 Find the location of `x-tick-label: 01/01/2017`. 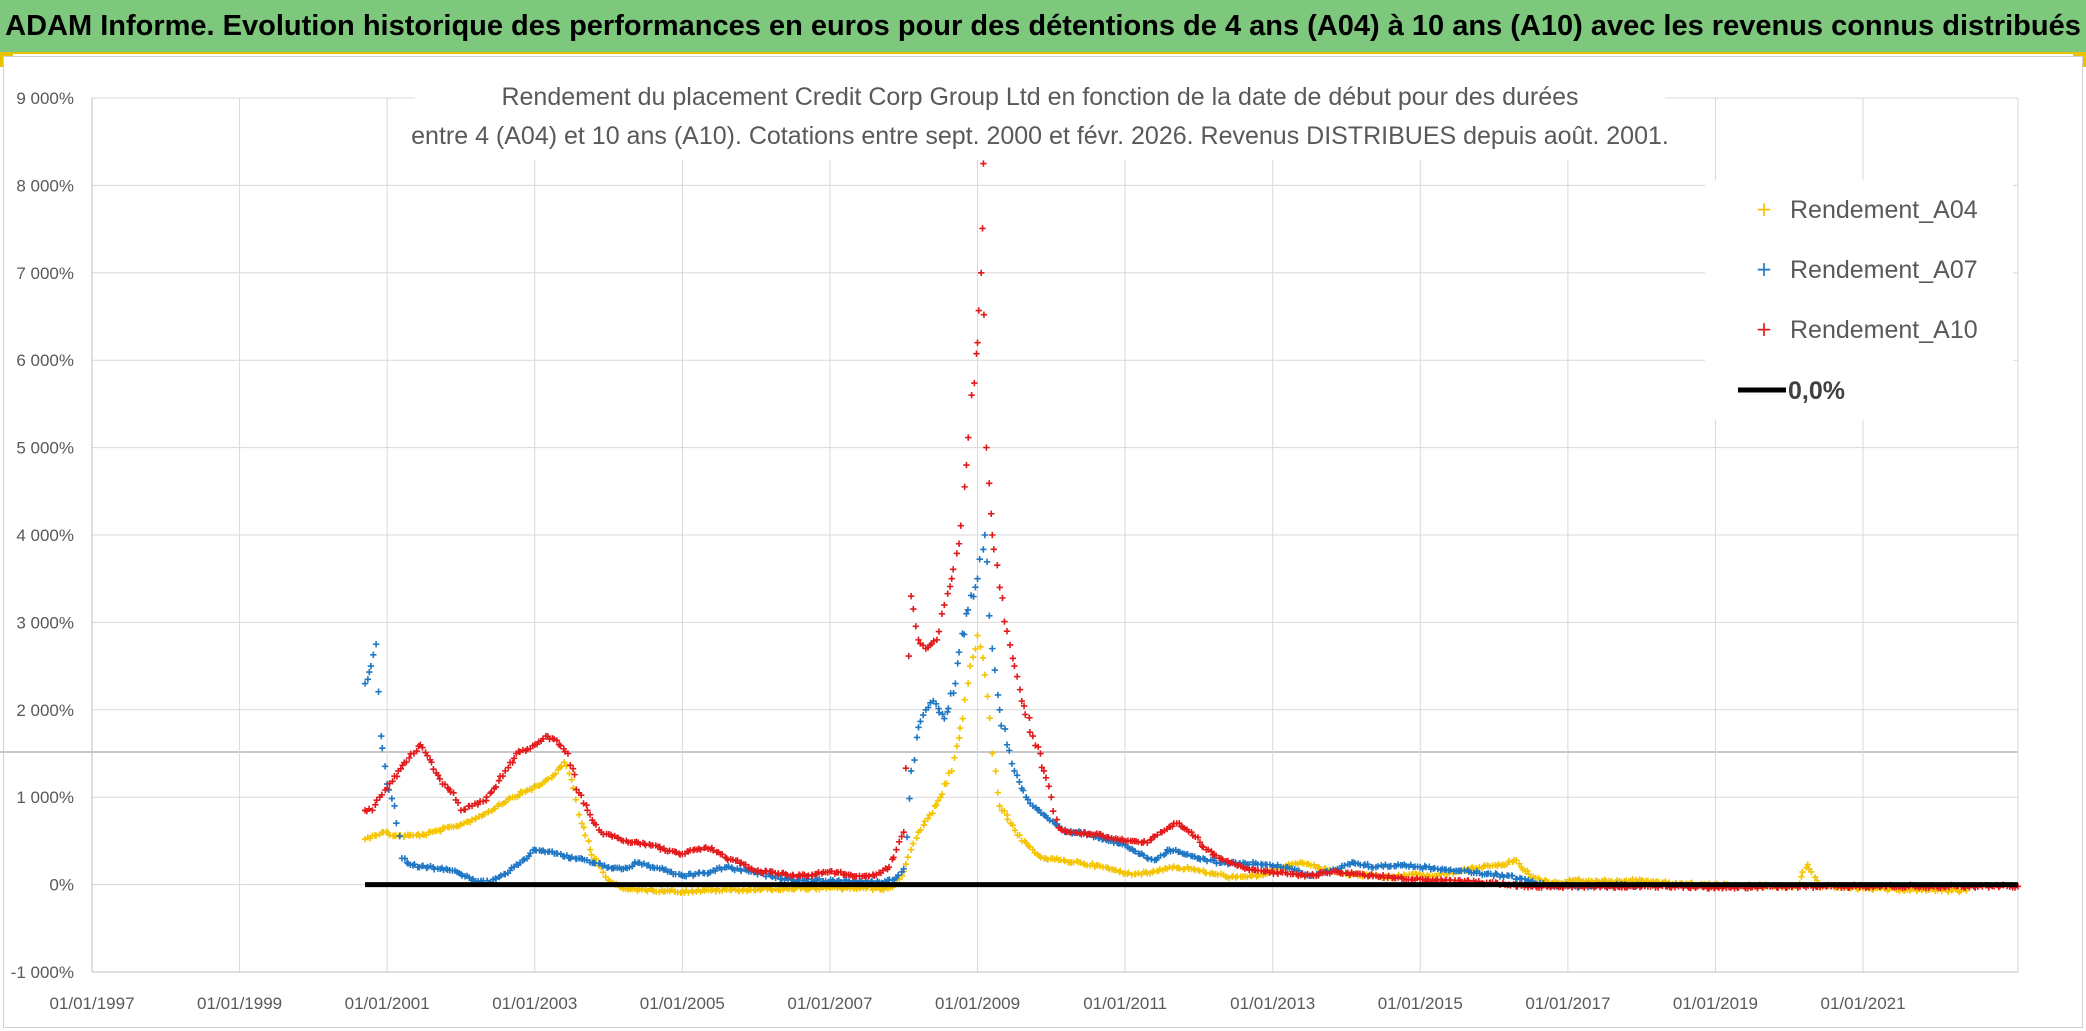

x-tick-label: 01/01/2017 is located at coordinates (1567, 1003).